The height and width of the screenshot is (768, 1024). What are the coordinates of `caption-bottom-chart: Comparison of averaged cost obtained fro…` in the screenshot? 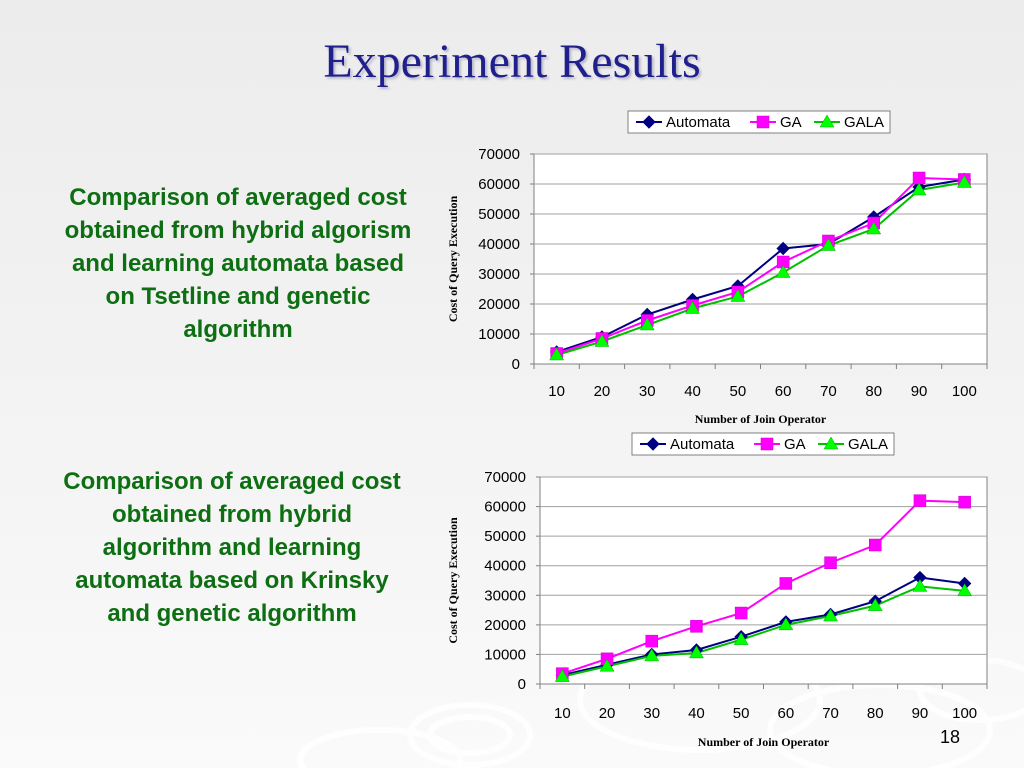 It's located at (232, 547).